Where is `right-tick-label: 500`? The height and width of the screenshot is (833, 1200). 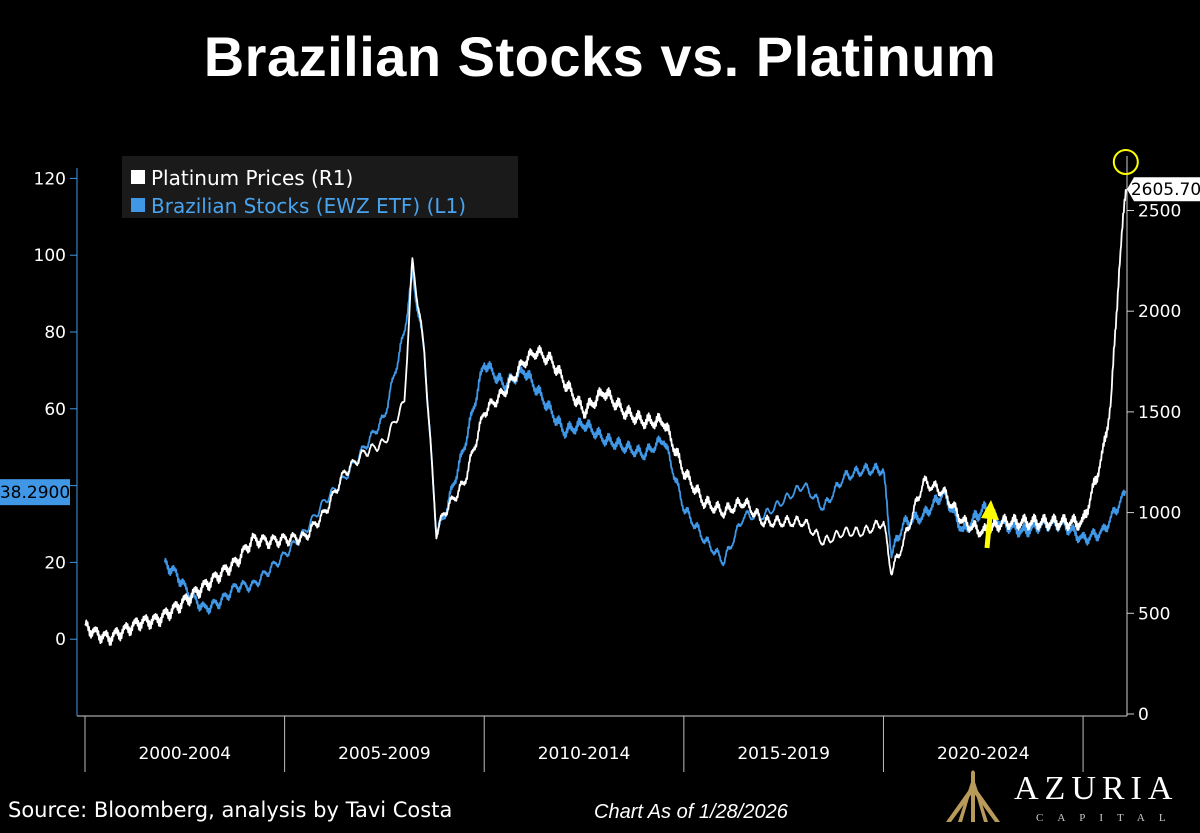
right-tick-label: 500 is located at coordinates (1154, 614).